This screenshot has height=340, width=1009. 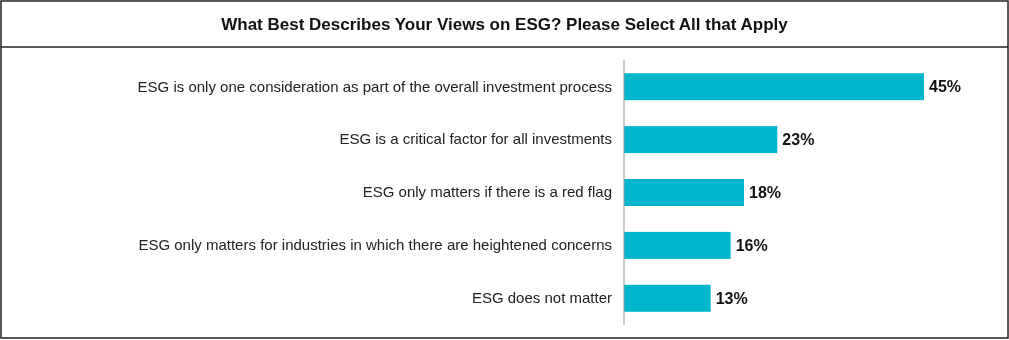 What do you see at coordinates (475, 139) in the screenshot?
I see `y-tick-label: ESG is a critical factor for all investments` at bounding box center [475, 139].